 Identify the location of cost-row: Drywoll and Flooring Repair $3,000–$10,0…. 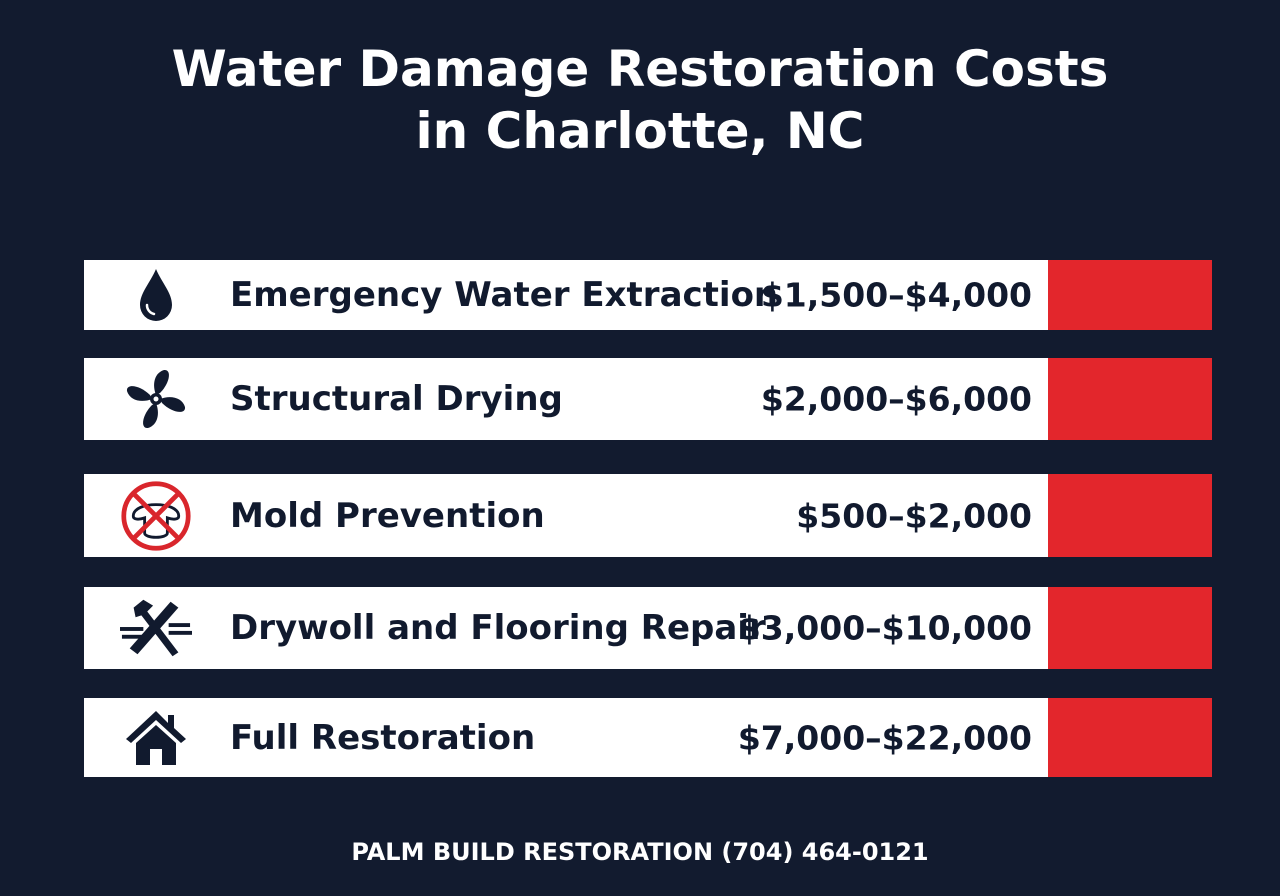
(648, 628).